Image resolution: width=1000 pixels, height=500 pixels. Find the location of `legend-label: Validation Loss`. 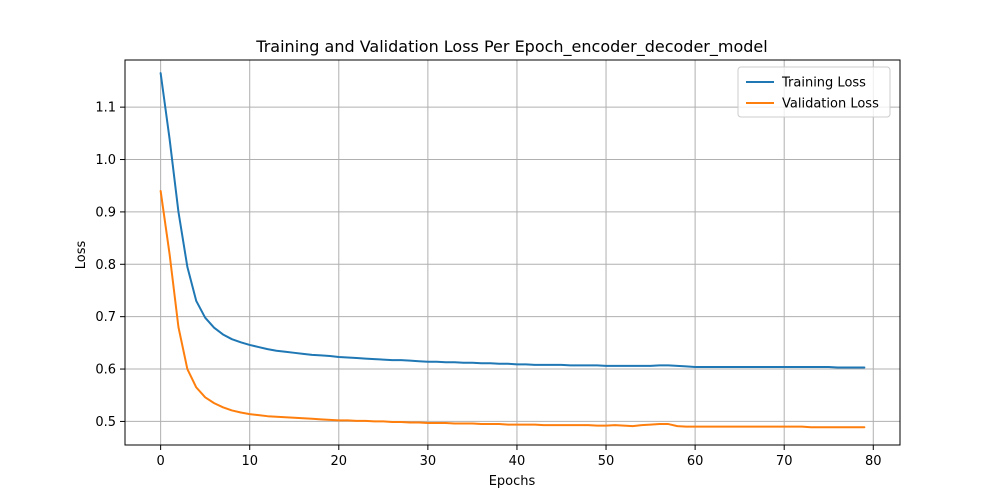

legend-label: Validation Loss is located at coordinates (830, 104).